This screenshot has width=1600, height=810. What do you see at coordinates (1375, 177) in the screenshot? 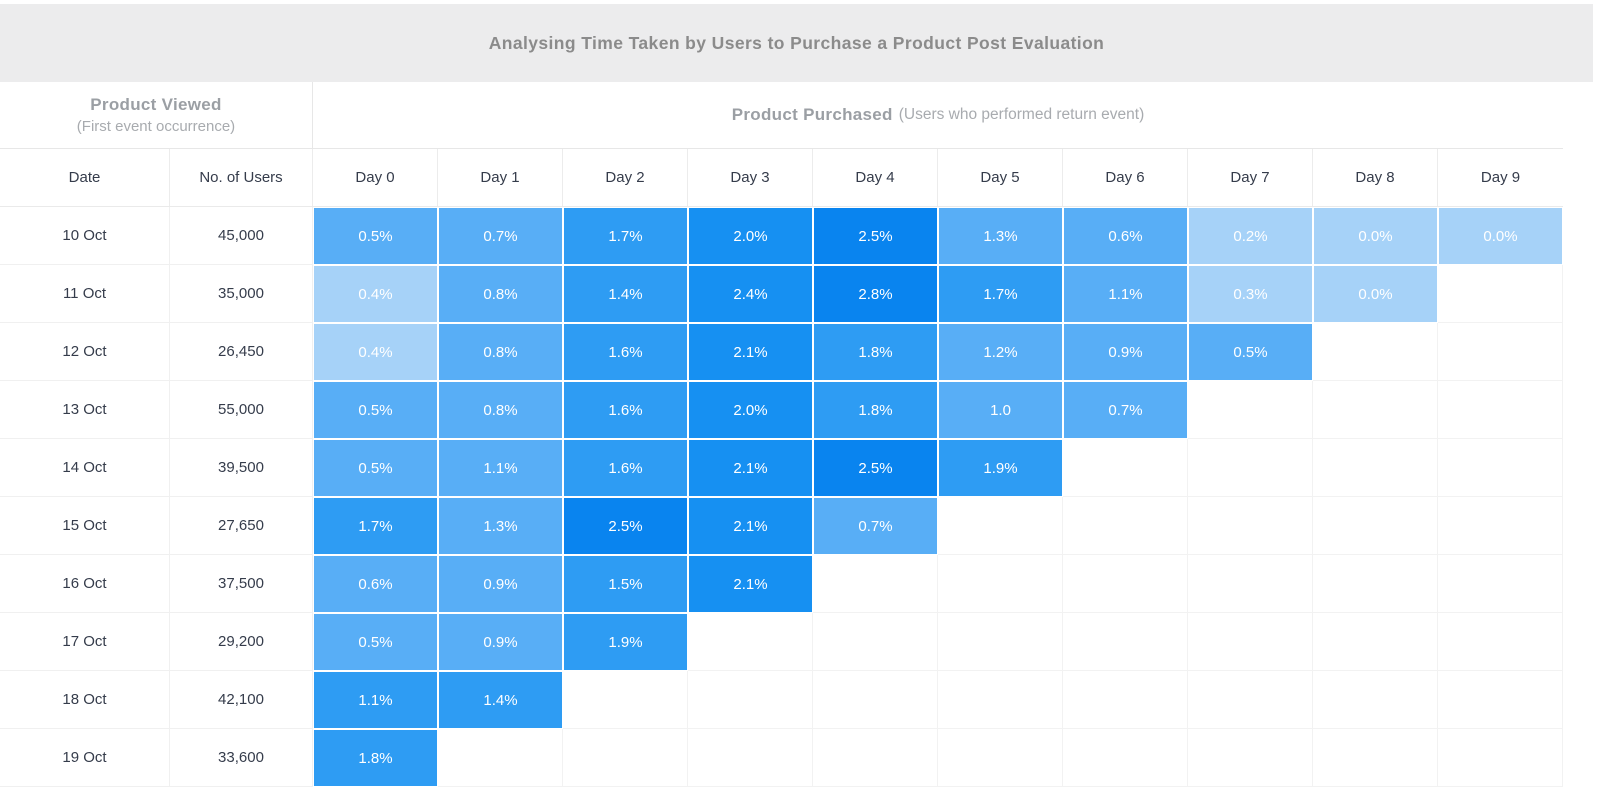
I see `column-header-day-8: Day 8` at bounding box center [1375, 177].